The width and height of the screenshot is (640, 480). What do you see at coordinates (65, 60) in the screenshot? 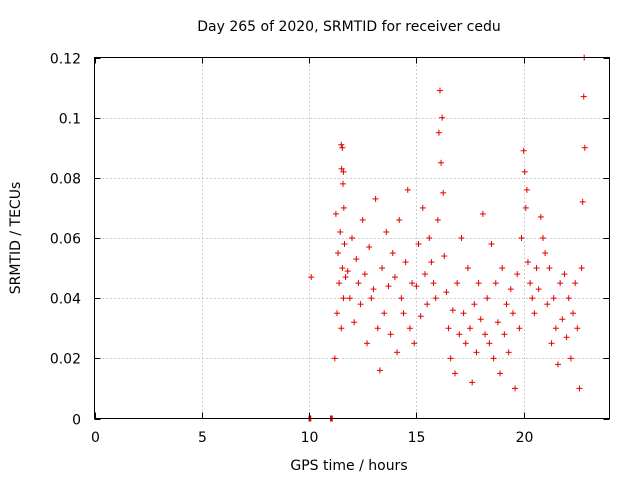
I see `y-tick-label: 0.12` at bounding box center [65, 60].